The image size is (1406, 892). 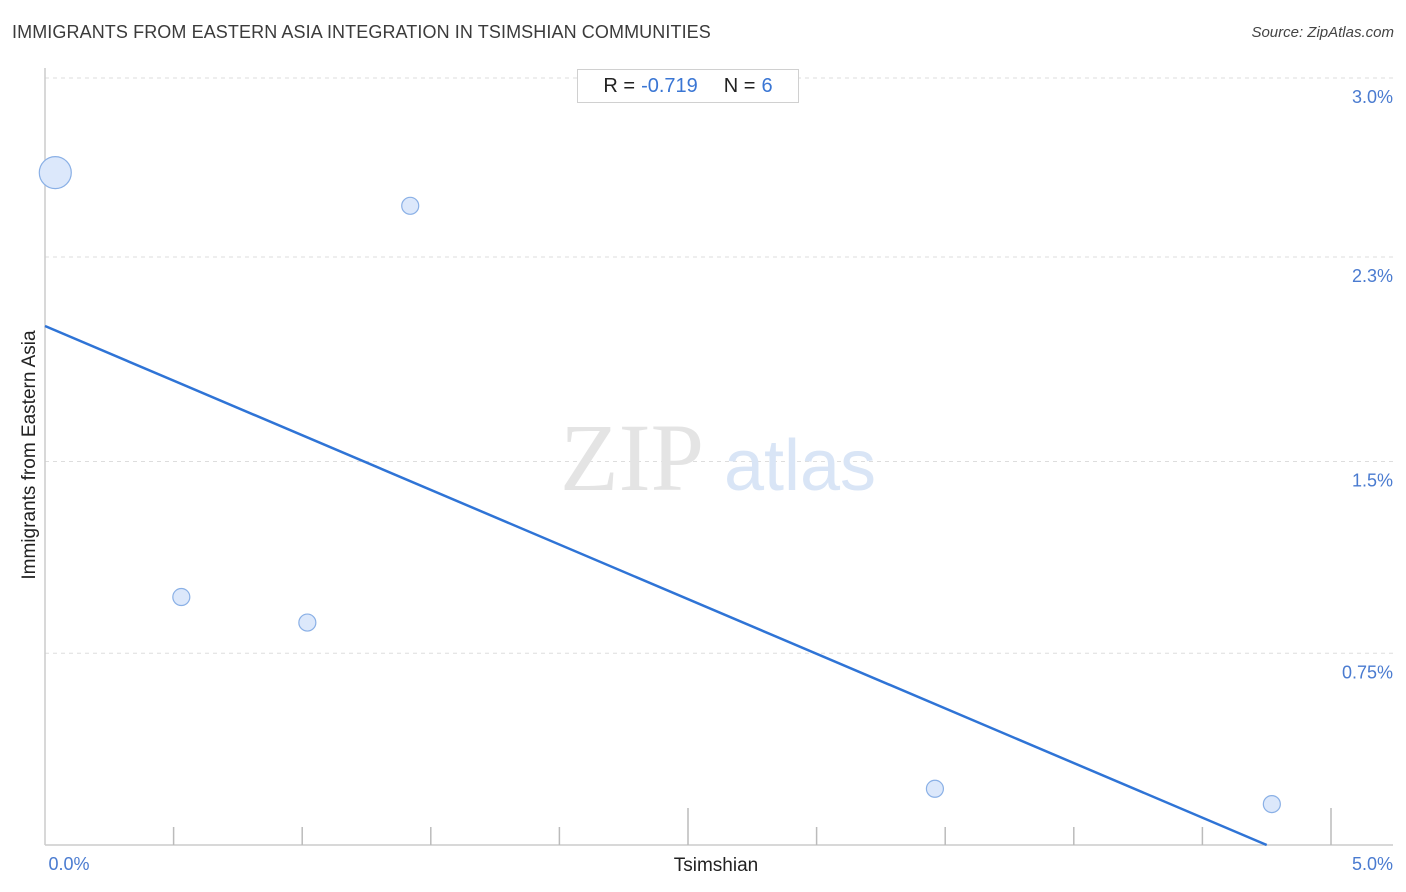 What do you see at coordinates (1372, 481) in the screenshot?
I see `y-tick-label: 1.5%` at bounding box center [1372, 481].